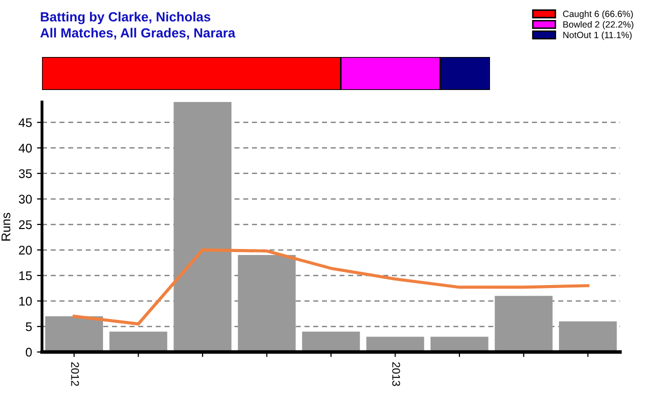 This screenshot has width=650, height=400. What do you see at coordinates (29, 352) in the screenshot?
I see `y-tick-label: 0` at bounding box center [29, 352].